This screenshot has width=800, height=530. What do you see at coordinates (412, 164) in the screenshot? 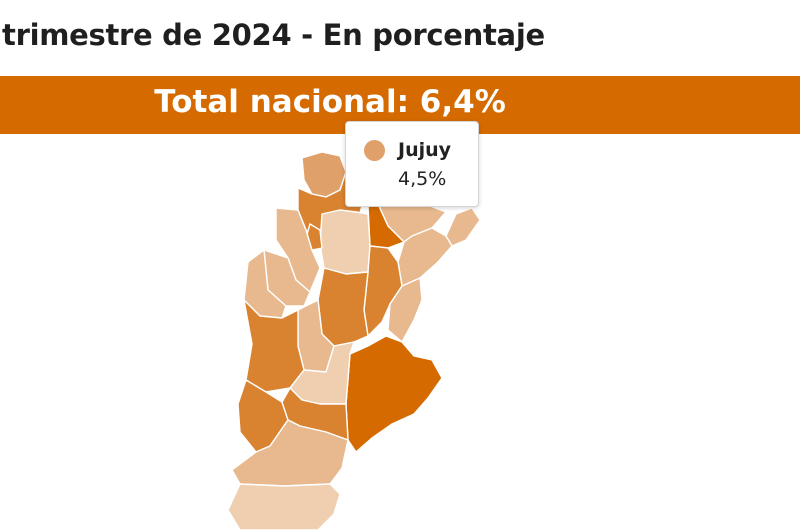
I see `province-tooltip: Jujuy 4,5%` at bounding box center [412, 164].